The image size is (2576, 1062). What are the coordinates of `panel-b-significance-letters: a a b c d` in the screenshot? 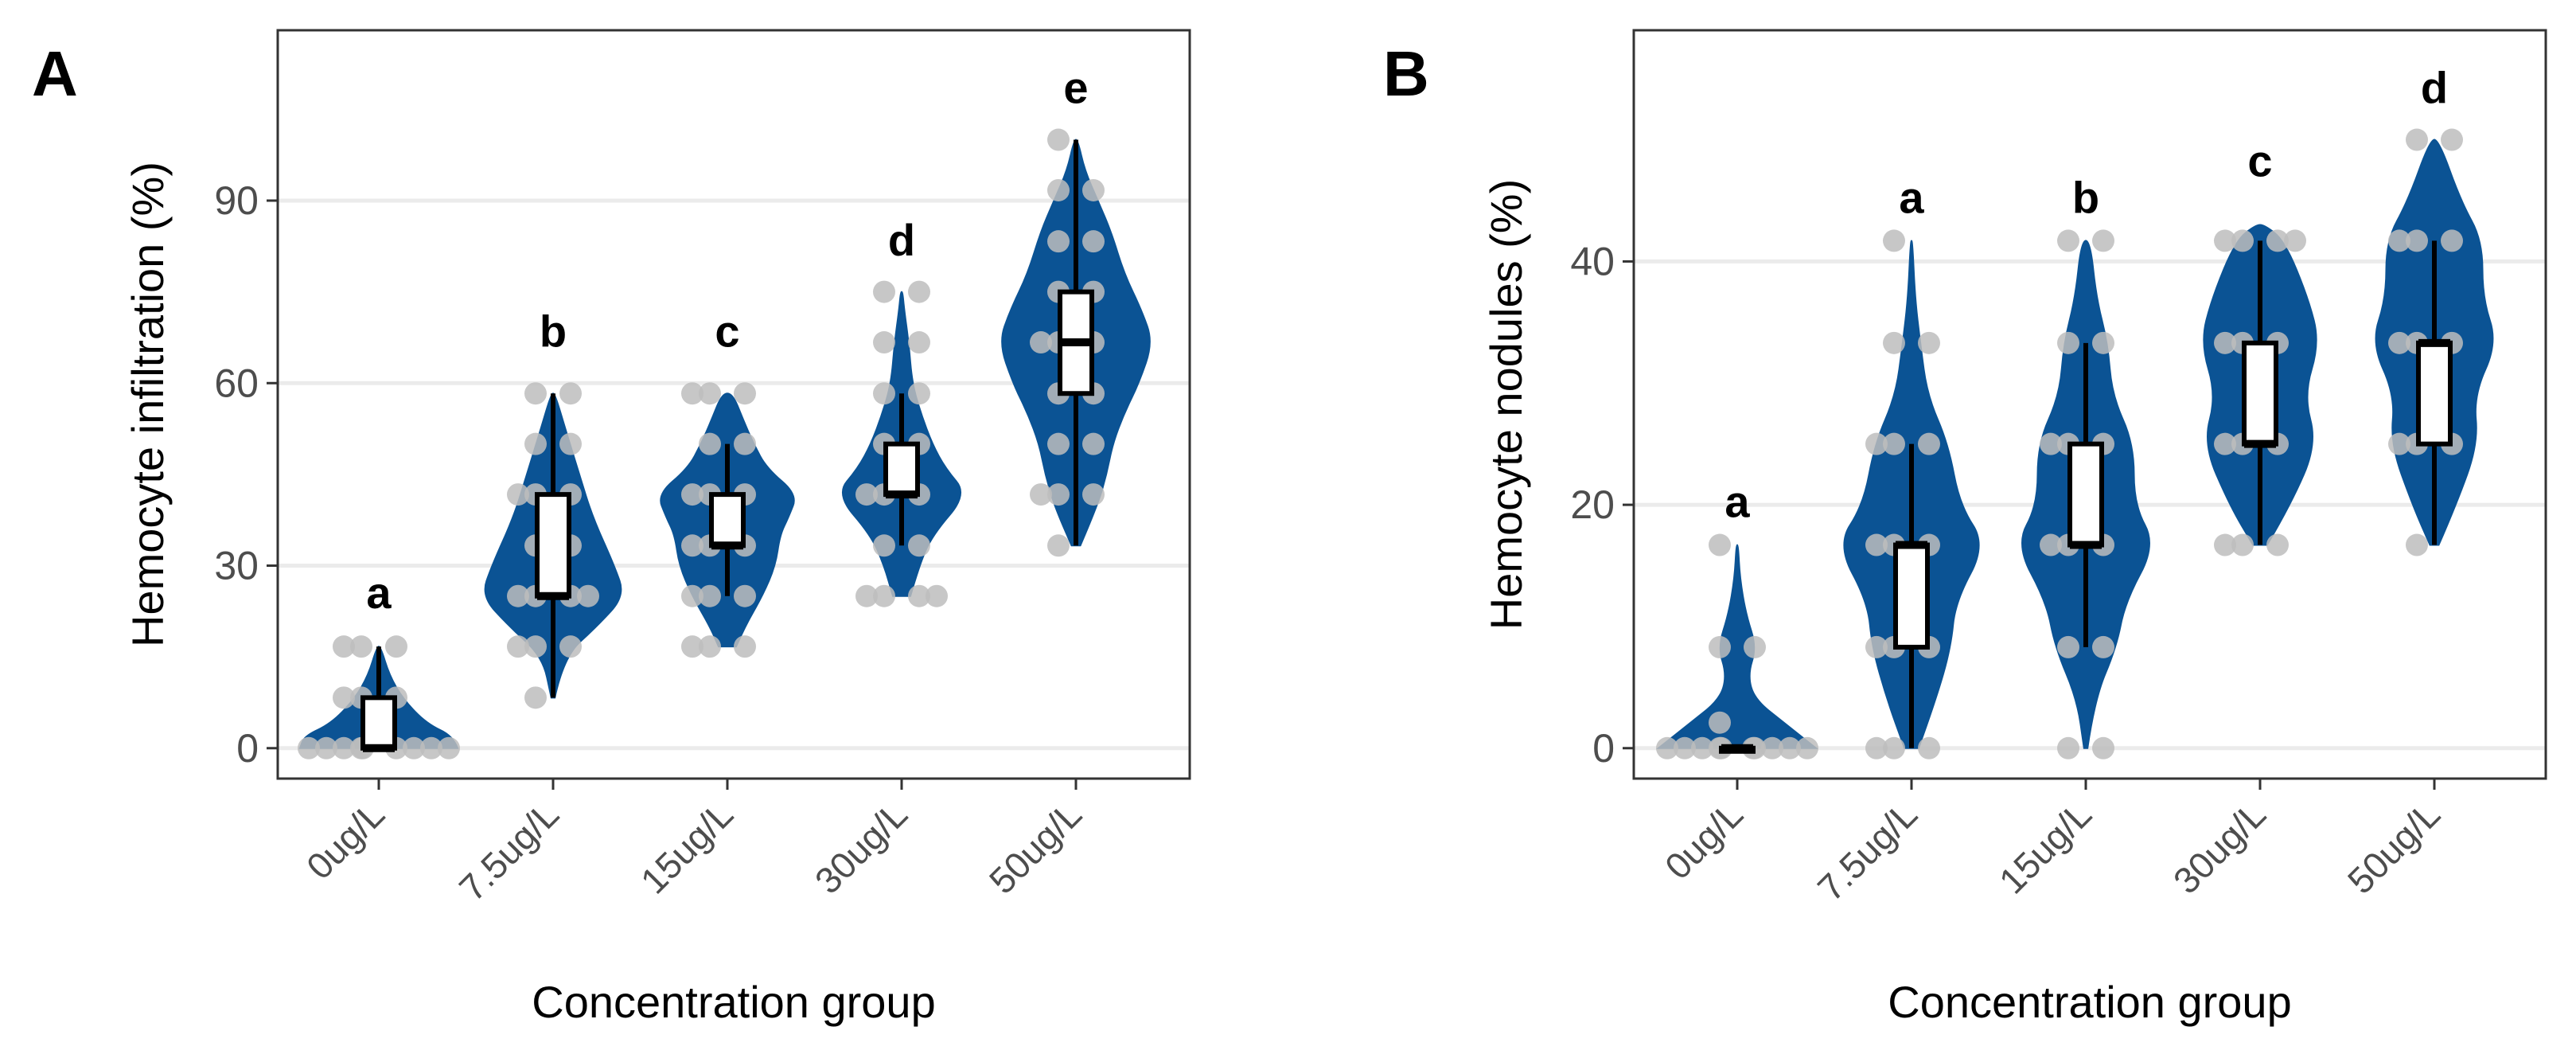 It's located at (2086, 295).